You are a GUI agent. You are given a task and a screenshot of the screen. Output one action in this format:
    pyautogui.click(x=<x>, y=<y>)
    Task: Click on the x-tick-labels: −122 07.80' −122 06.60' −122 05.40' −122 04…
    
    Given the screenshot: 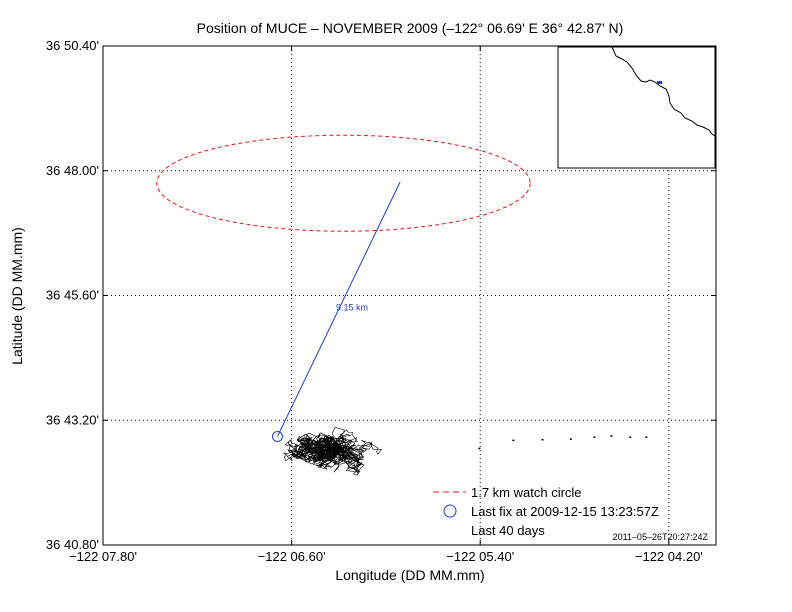 What is the action you would take?
    pyautogui.click(x=386, y=556)
    